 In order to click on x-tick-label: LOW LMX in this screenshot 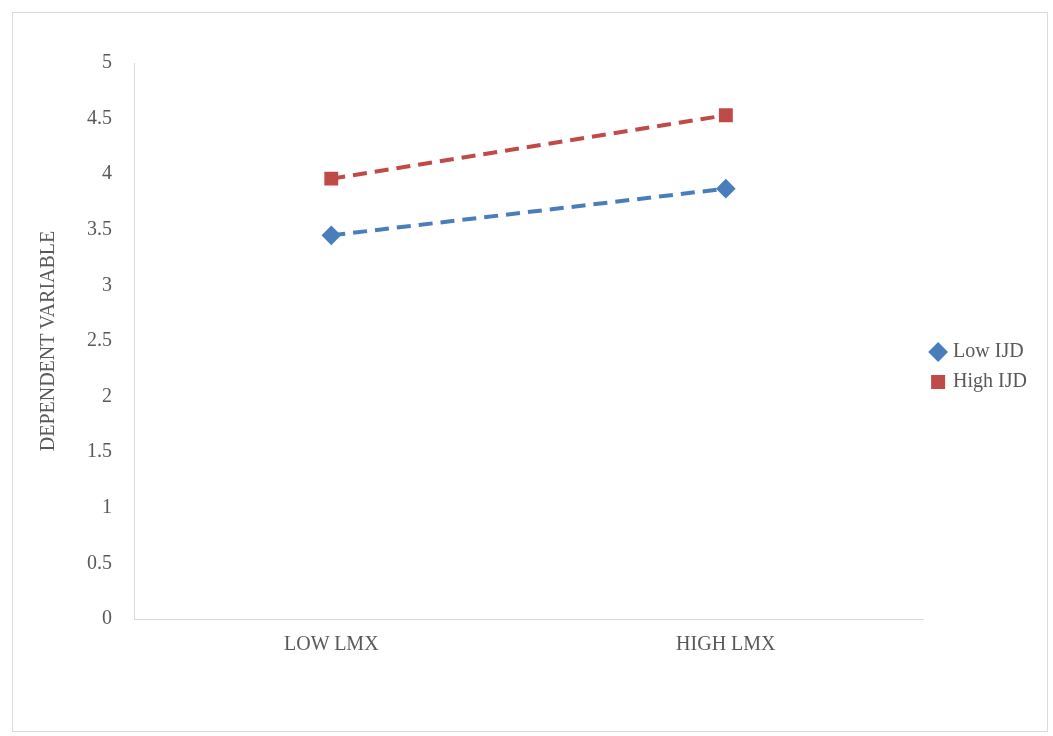, I will do `click(331, 643)`.